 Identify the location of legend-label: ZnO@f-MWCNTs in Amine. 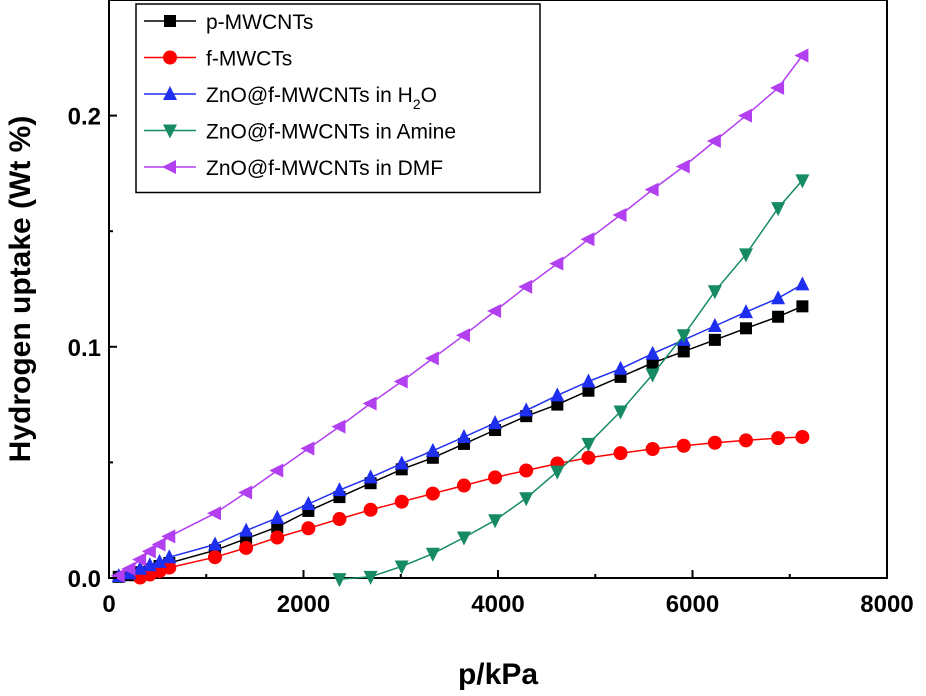
(331, 132).